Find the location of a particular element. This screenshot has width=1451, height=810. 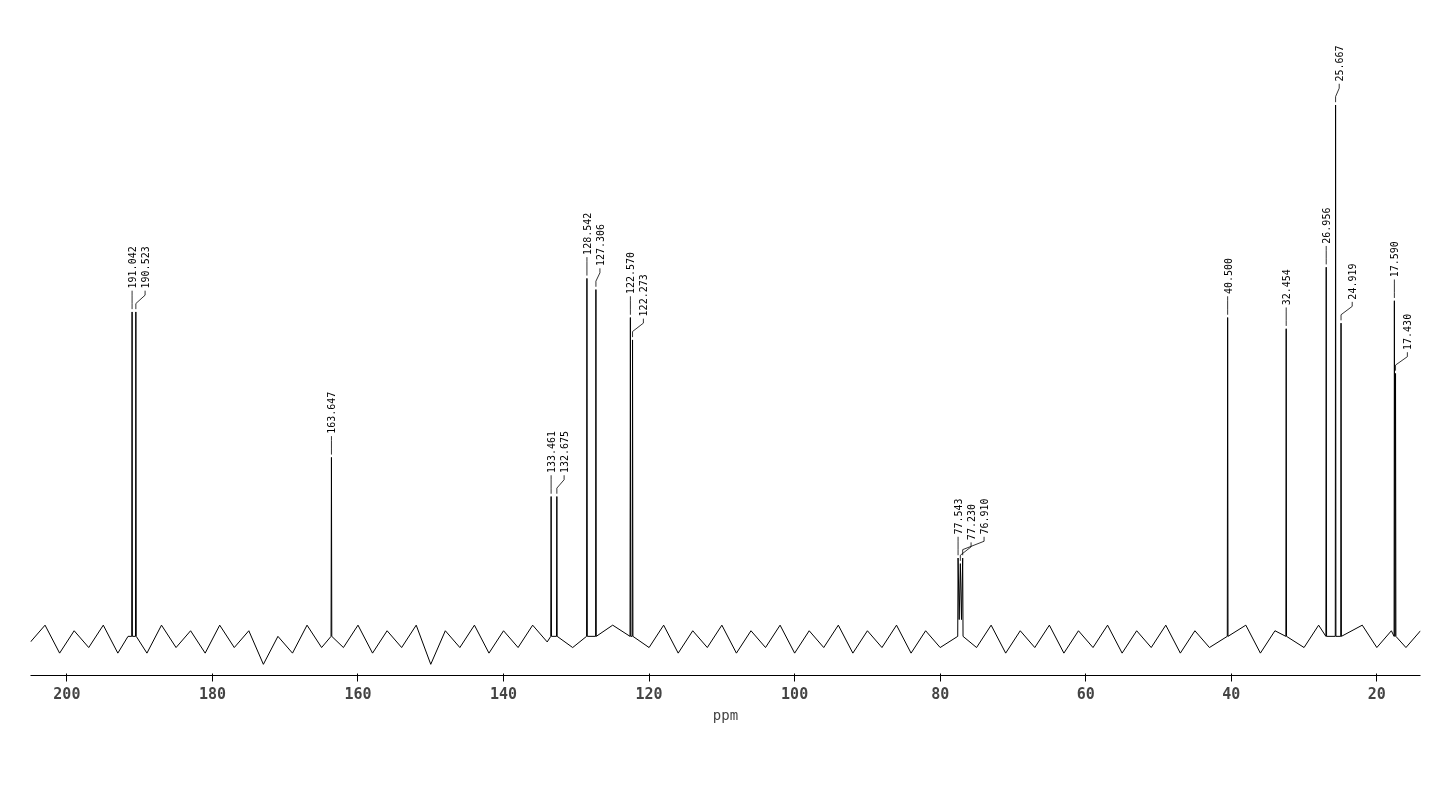

x-tick-label: 40 is located at coordinates (1231, 693).